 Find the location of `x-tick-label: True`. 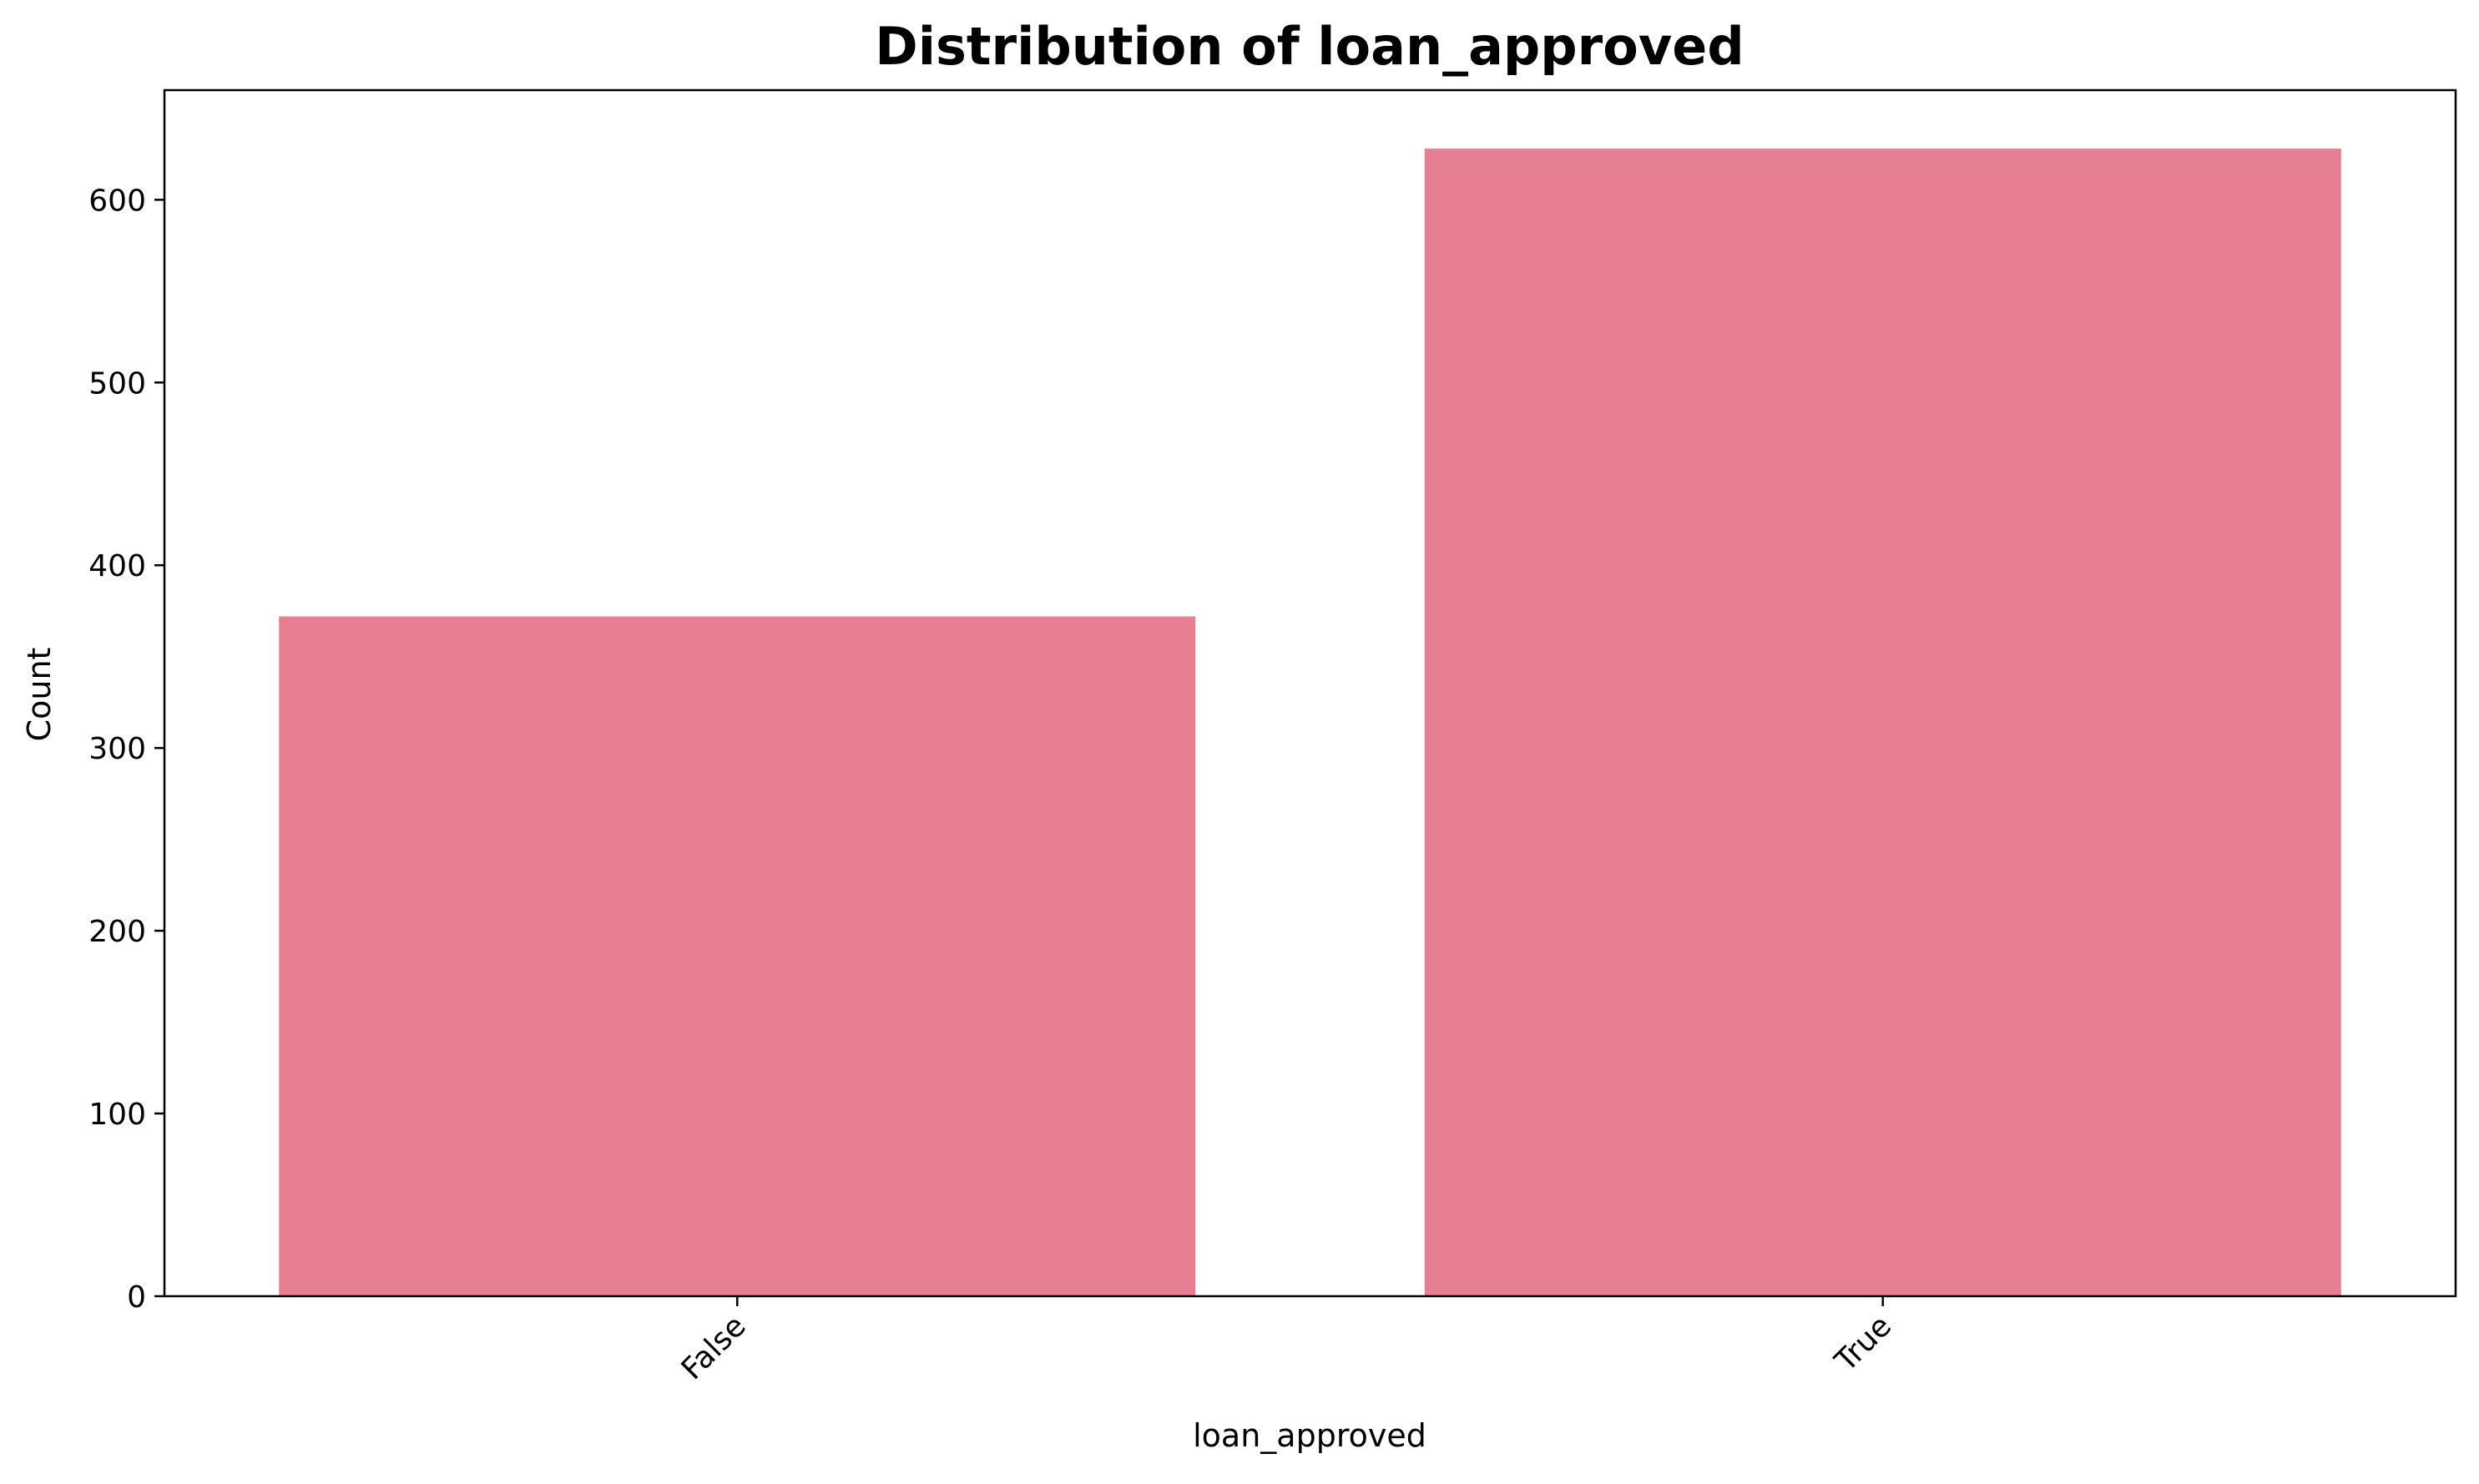

x-tick-label: True is located at coordinates (1863, 1344).